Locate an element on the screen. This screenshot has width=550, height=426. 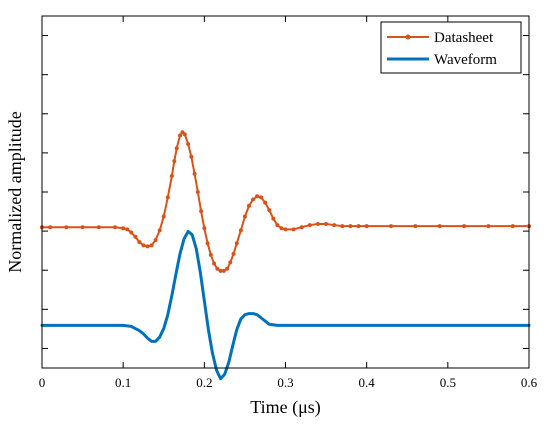
legend-label-waveform: Waveform is located at coordinates (465, 60).